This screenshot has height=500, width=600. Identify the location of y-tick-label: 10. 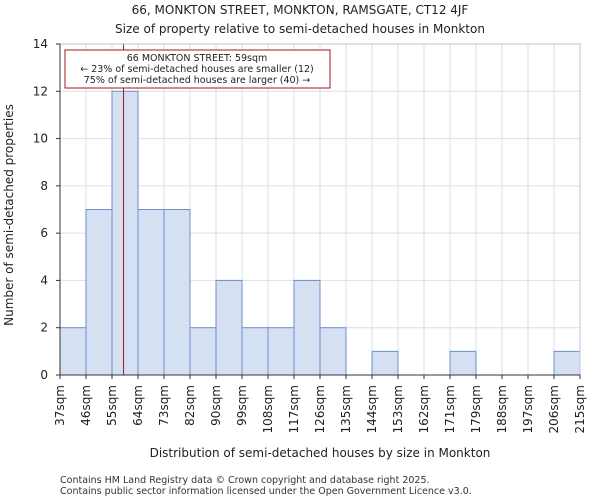
(40, 139).